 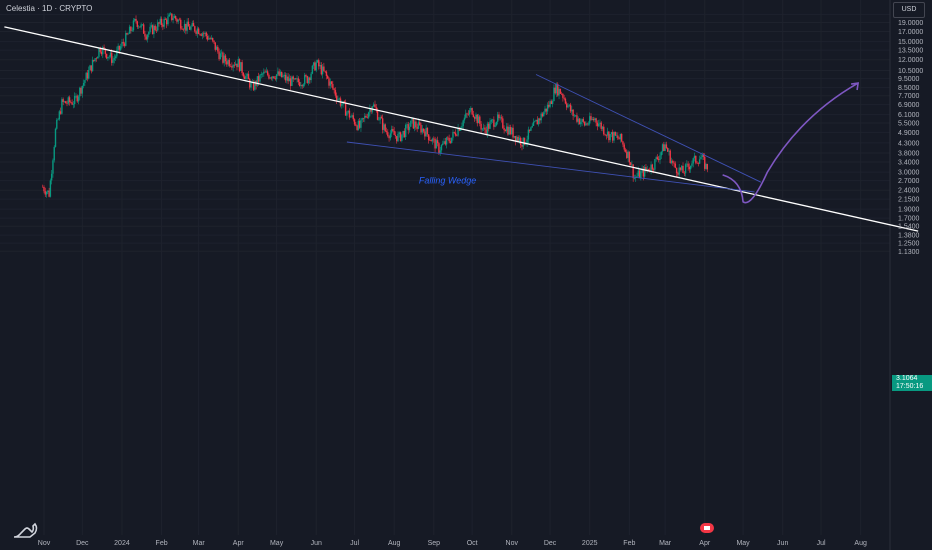 What do you see at coordinates (447, 181) in the screenshot?
I see `falling-wedge-label: Falling Wedge` at bounding box center [447, 181].